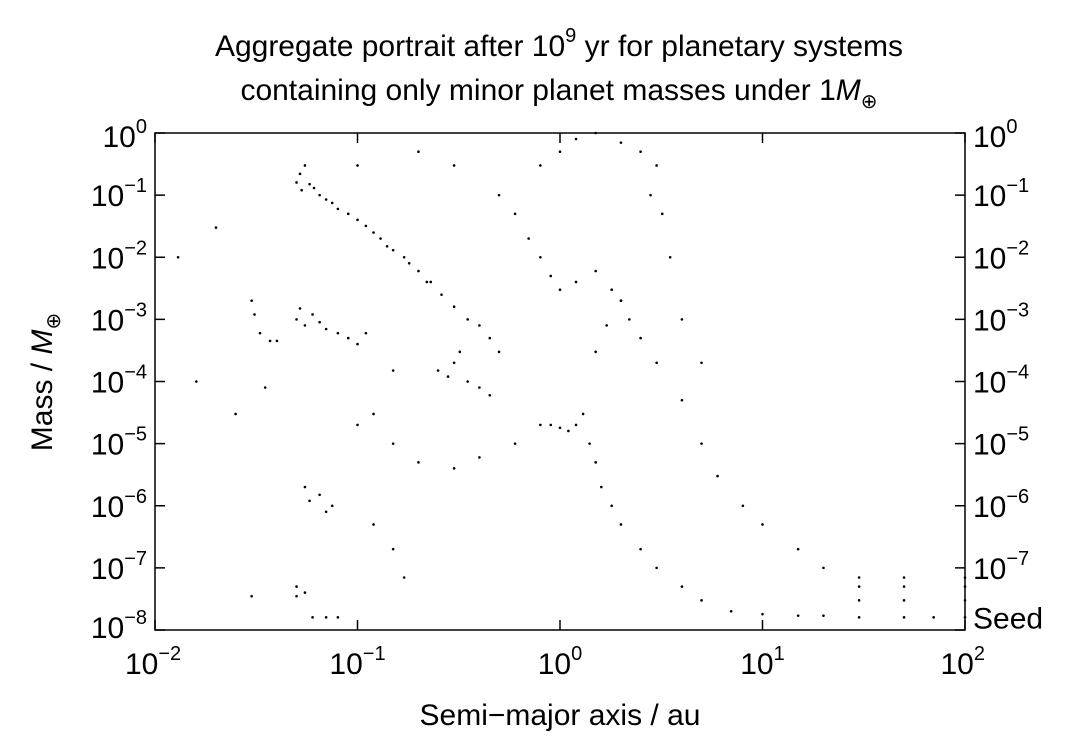 The image size is (1087, 748). What do you see at coordinates (119, 256) in the screenshot?
I see `y-tick-label: 10⁻²` at bounding box center [119, 256].